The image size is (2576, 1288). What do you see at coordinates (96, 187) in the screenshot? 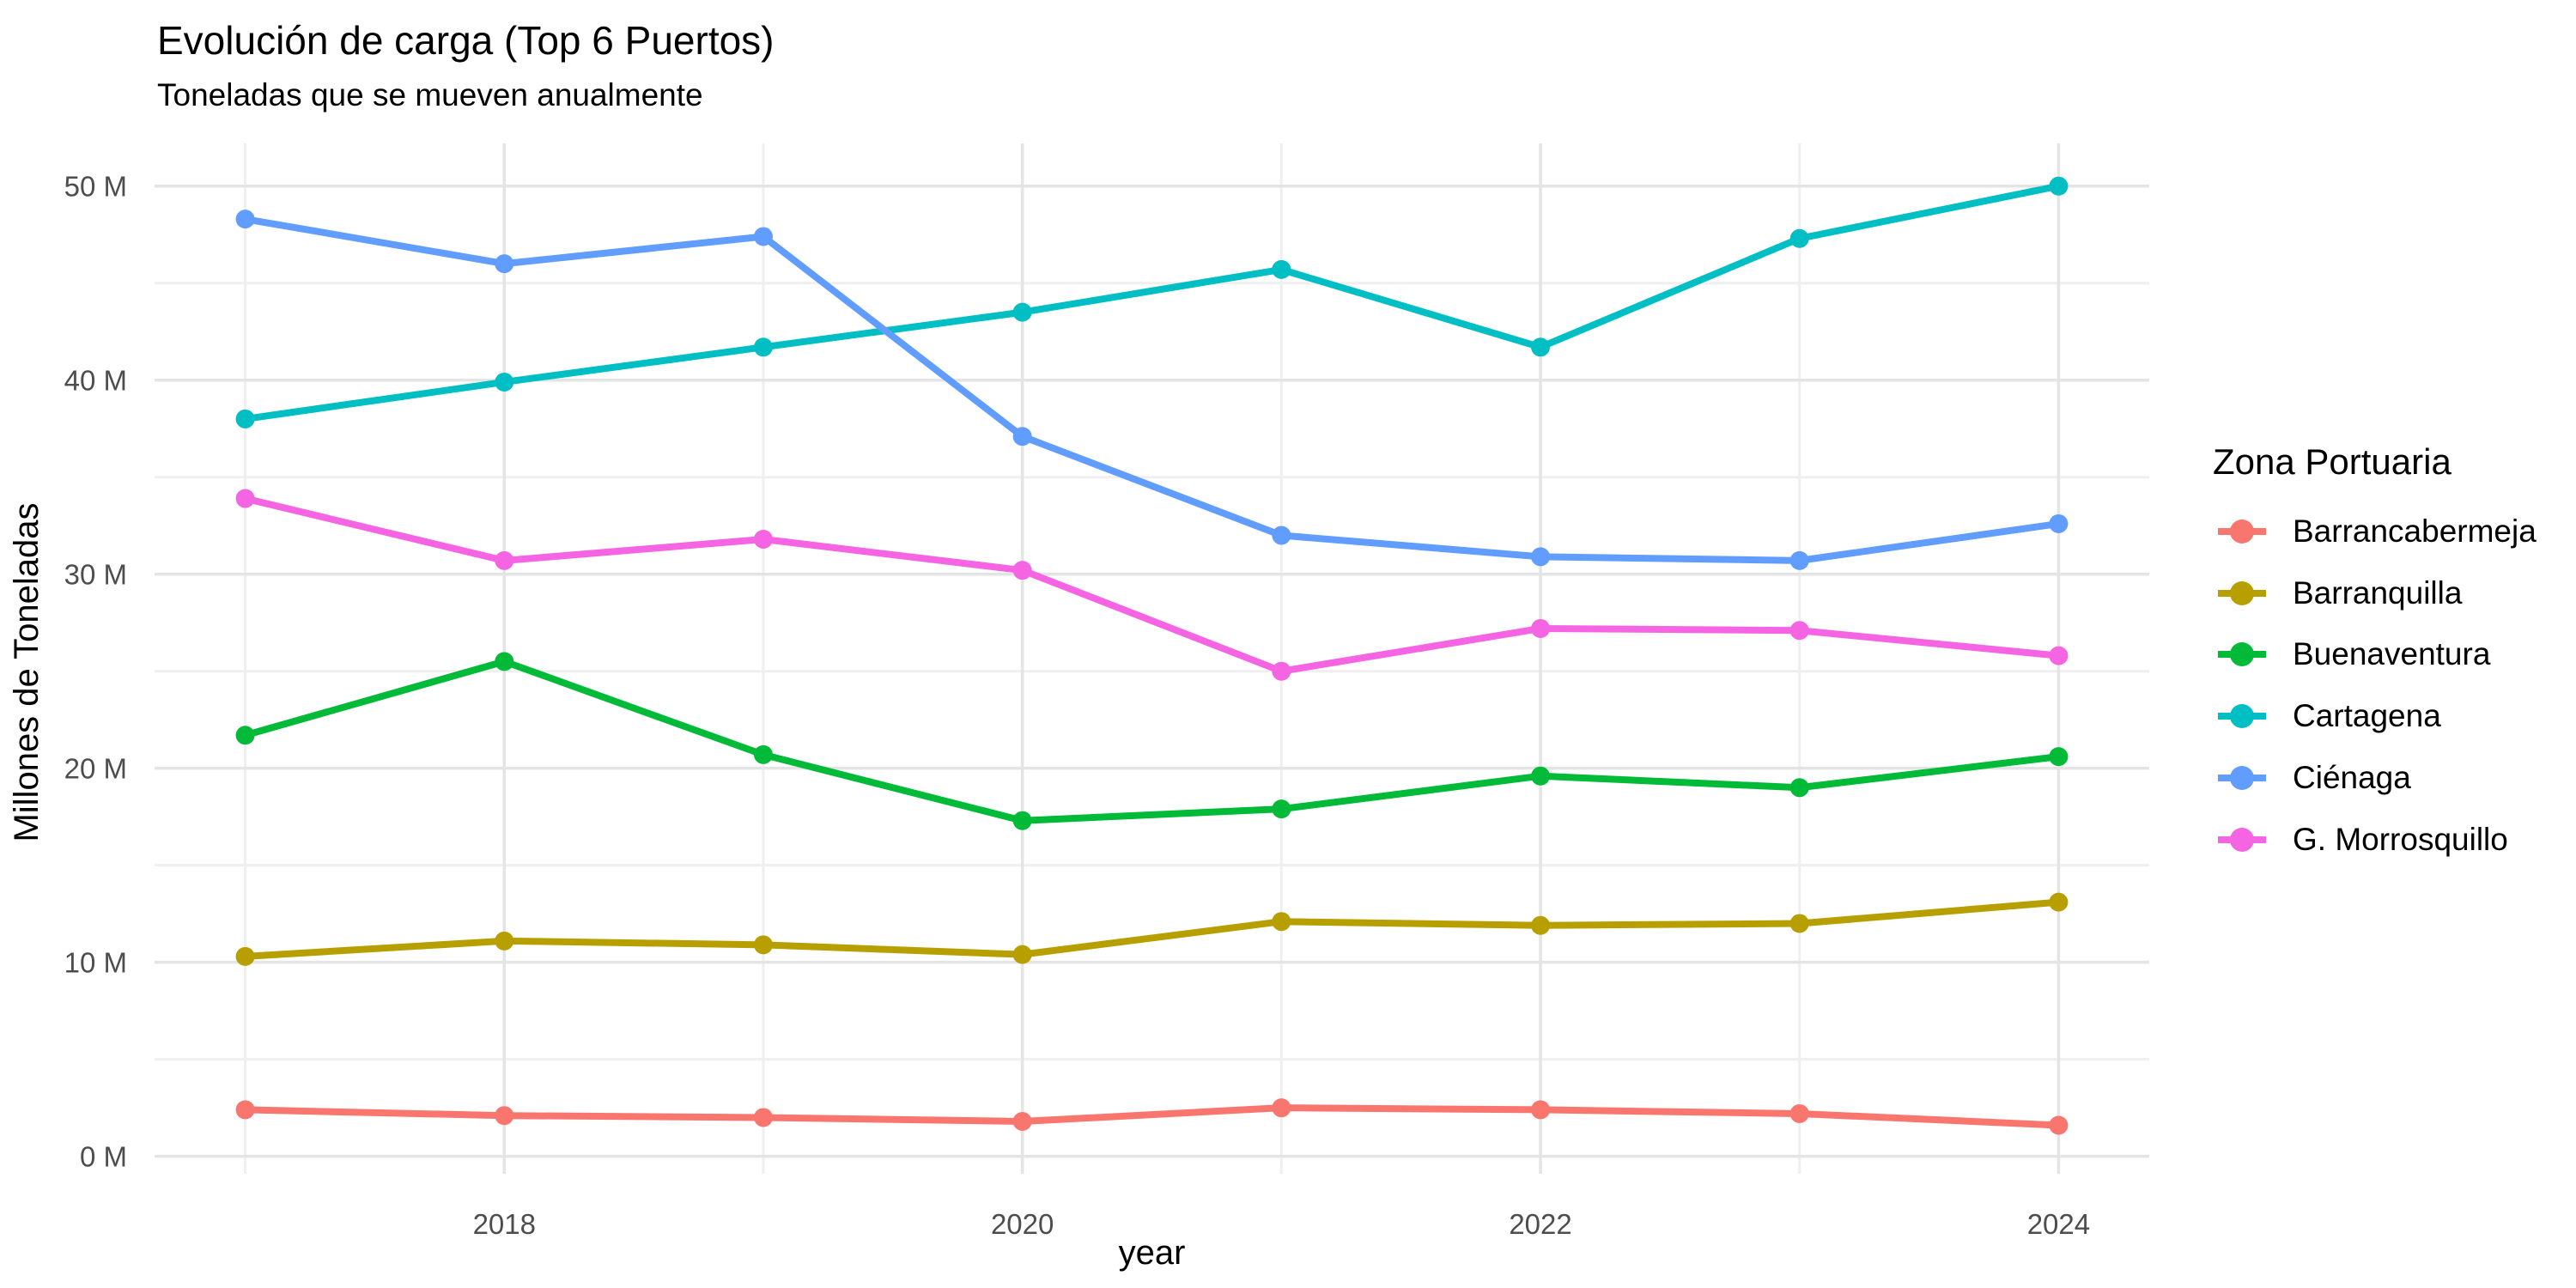
I see `y-tick-label: 50 M` at bounding box center [96, 187].